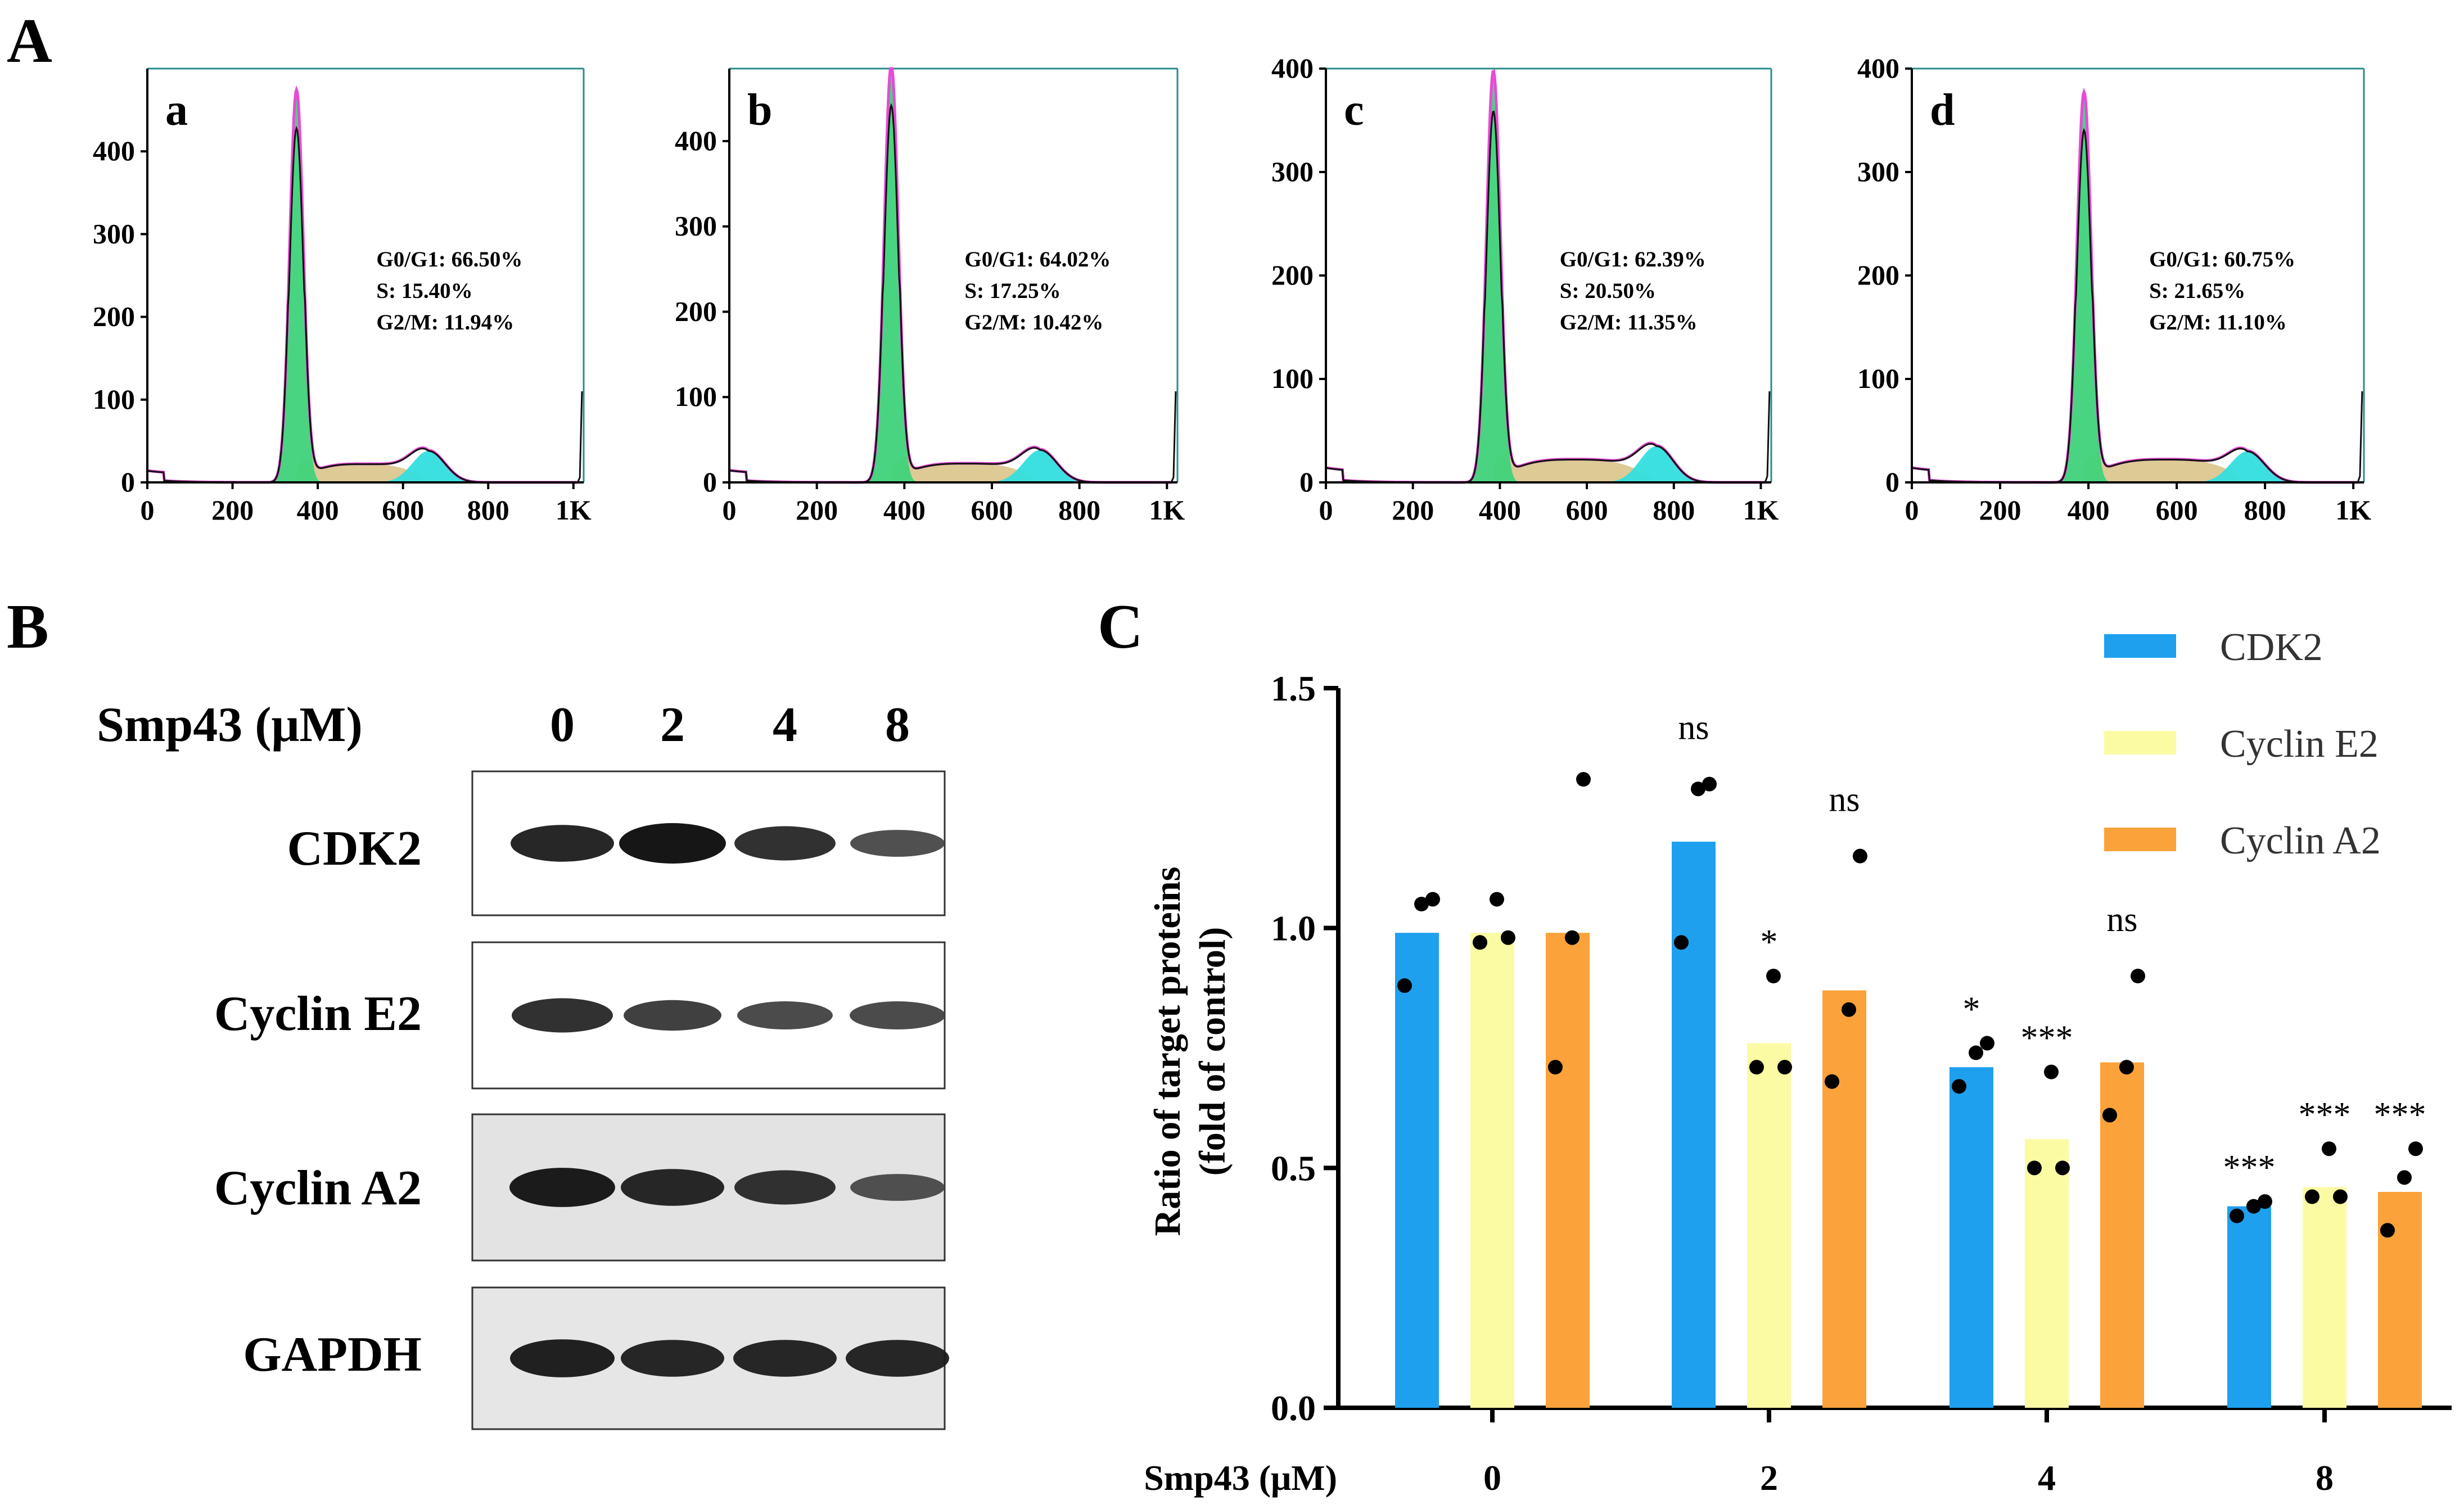 This screenshot has height=1509, width=2464. Describe the element at coordinates (1120, 627) in the screenshot. I see `panel-letter-c: C` at that location.